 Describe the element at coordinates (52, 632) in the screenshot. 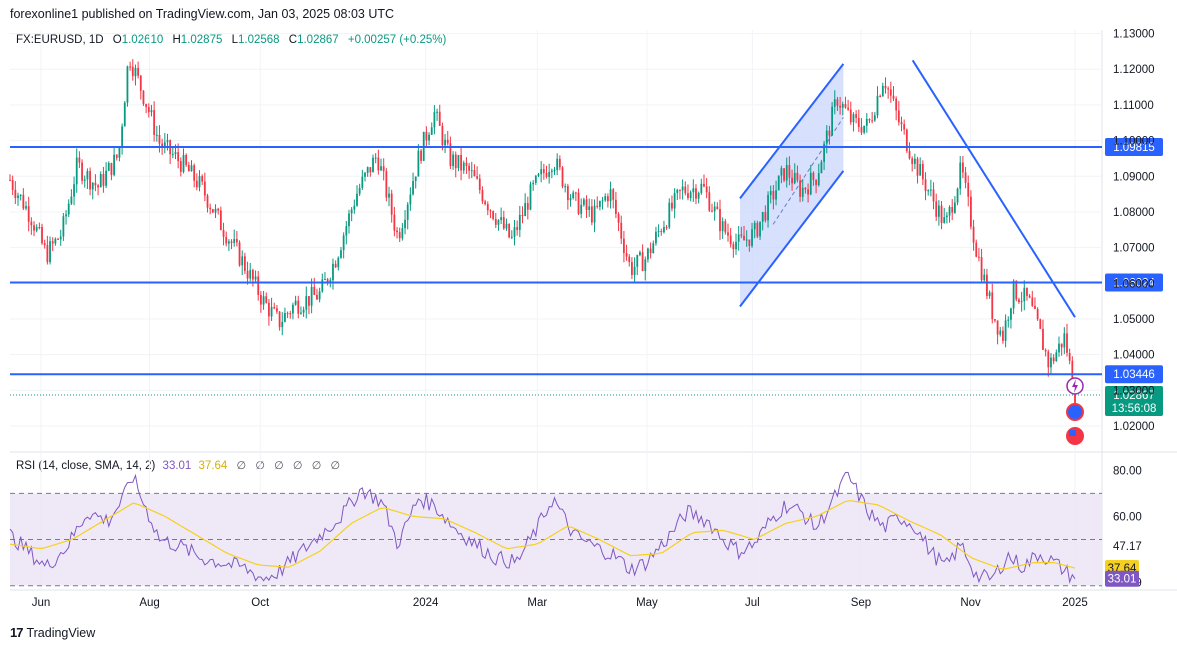

I see `tradingview-logo: 17 TradingView` at that location.